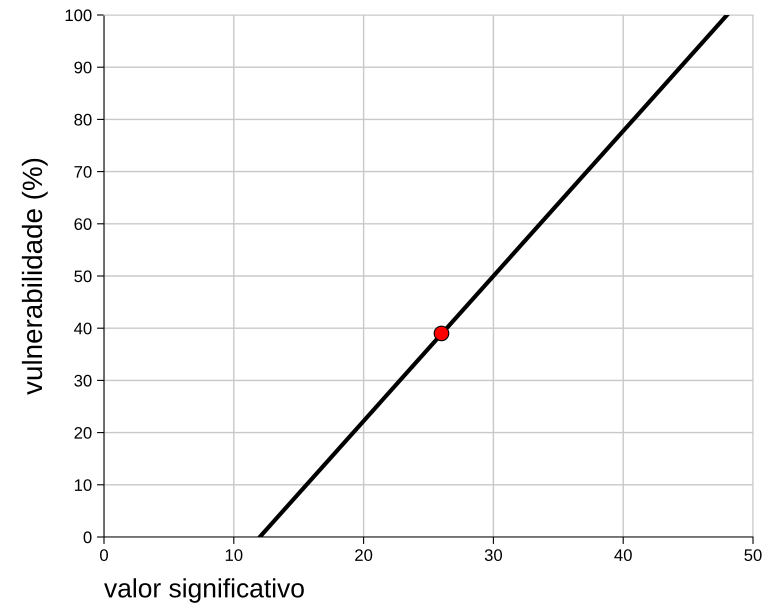  Describe the element at coordinates (753, 555) in the screenshot. I see `x-tick-label: 50` at that location.